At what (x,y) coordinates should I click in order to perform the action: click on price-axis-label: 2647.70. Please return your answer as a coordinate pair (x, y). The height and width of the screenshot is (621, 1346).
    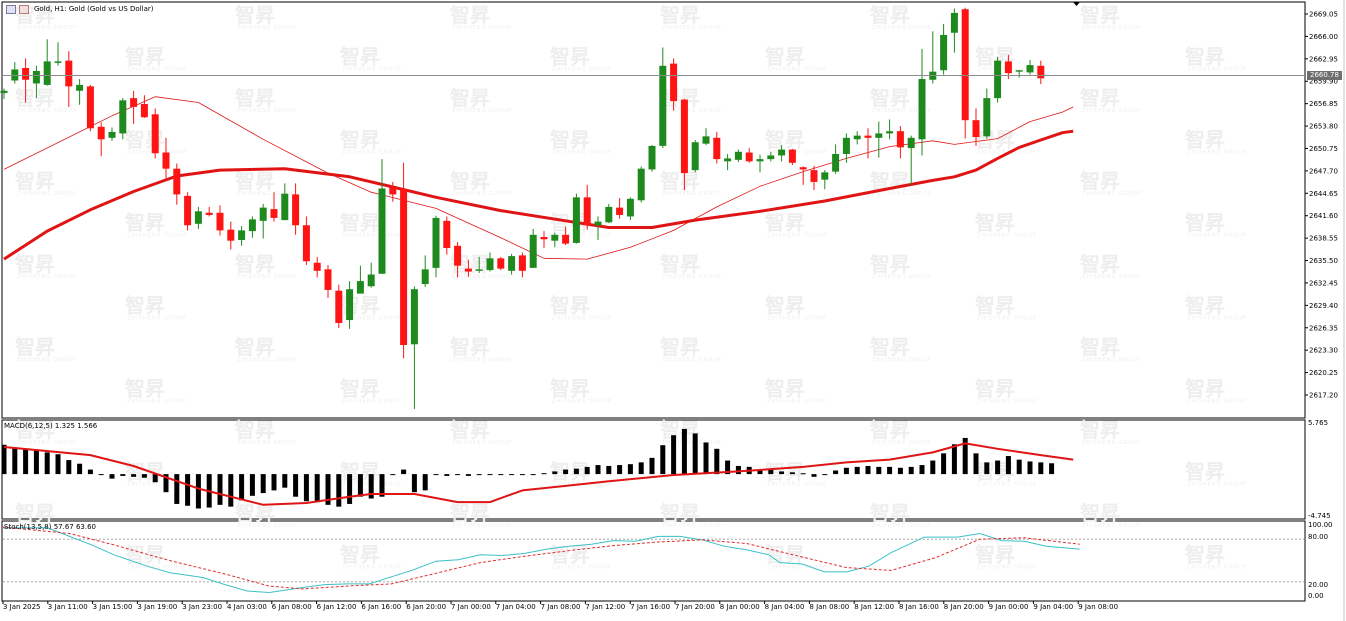
    Looking at the image, I should click on (1323, 171).